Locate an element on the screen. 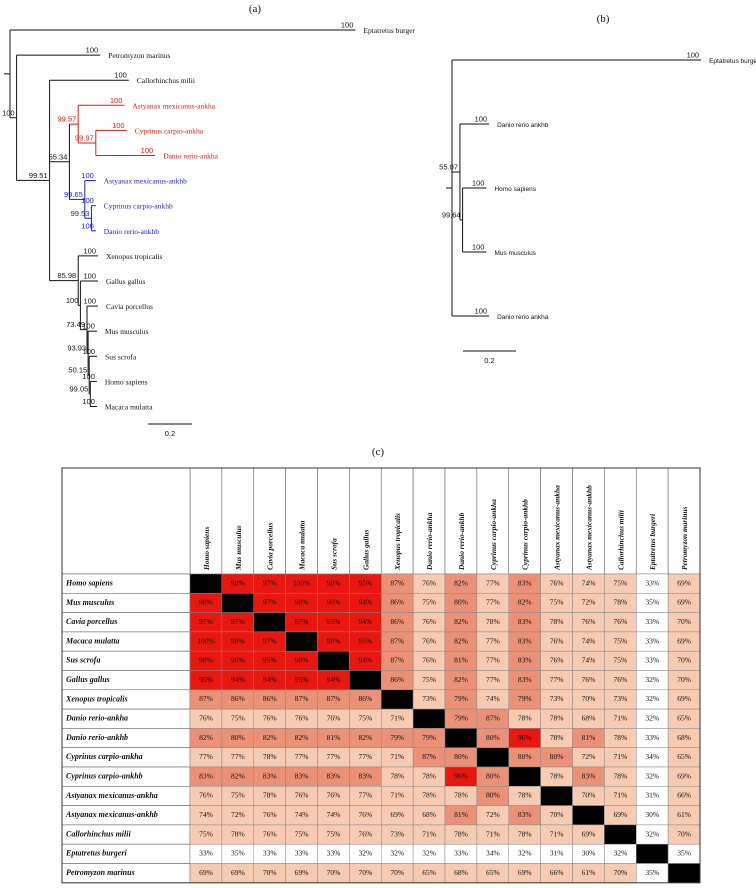 This screenshot has width=756, height=888. cell-value: 32% is located at coordinates (652, 775).